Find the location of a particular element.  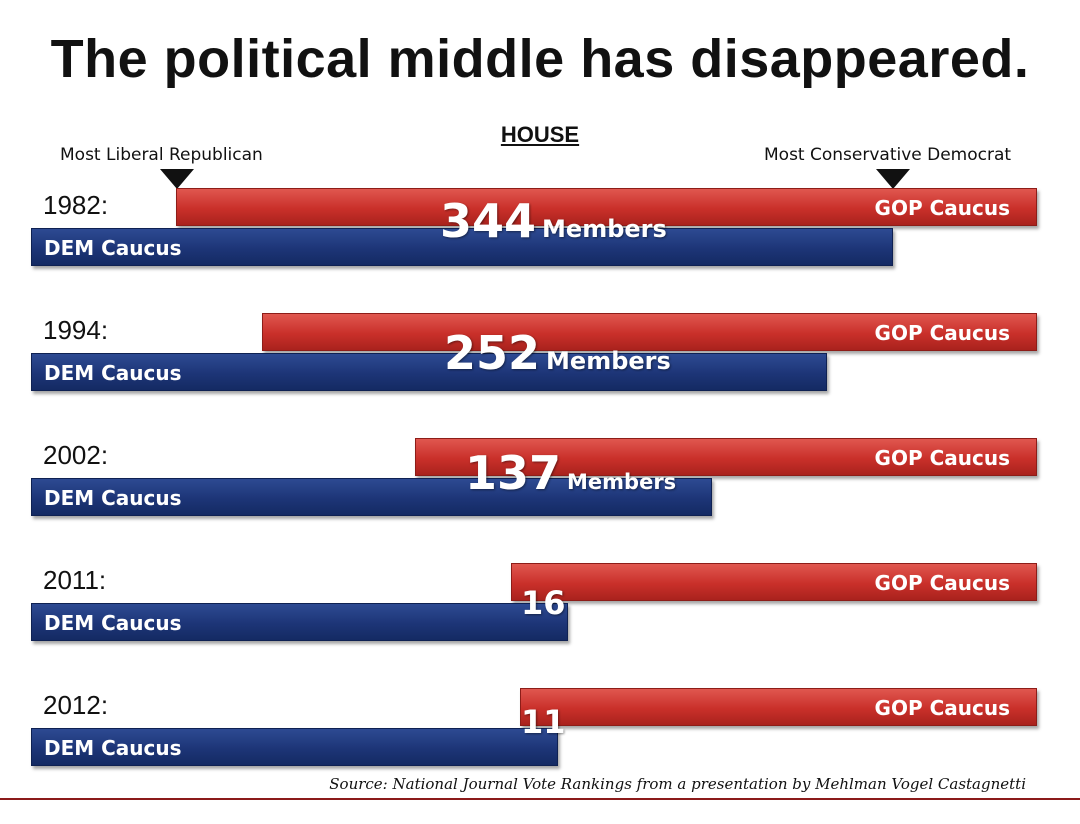

overlap-count: 11 is located at coordinates (543, 722).